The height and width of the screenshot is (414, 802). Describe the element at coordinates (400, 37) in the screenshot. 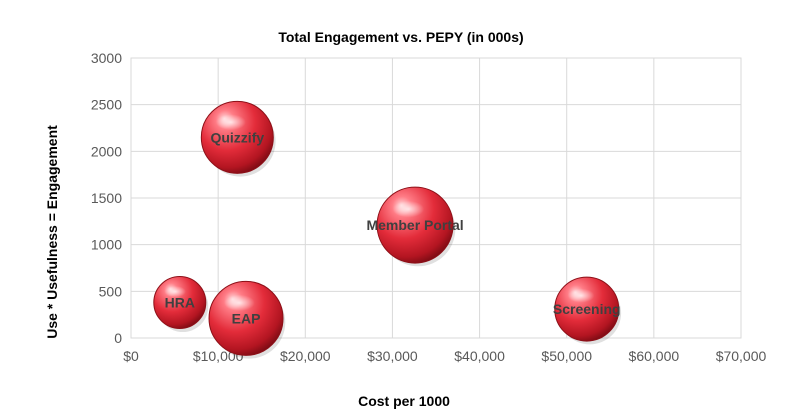

I see `chart-title: Total Engagement vs. PEPY (in 000s)` at that location.